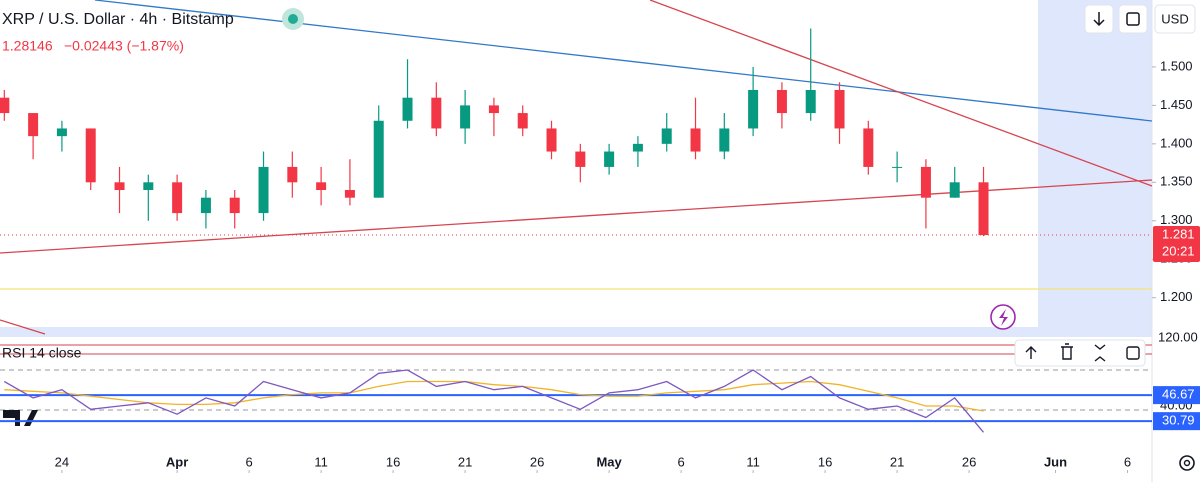 This screenshot has height=487, width=1200. I want to click on y-tick-label: 1.200, so click(1176, 296).